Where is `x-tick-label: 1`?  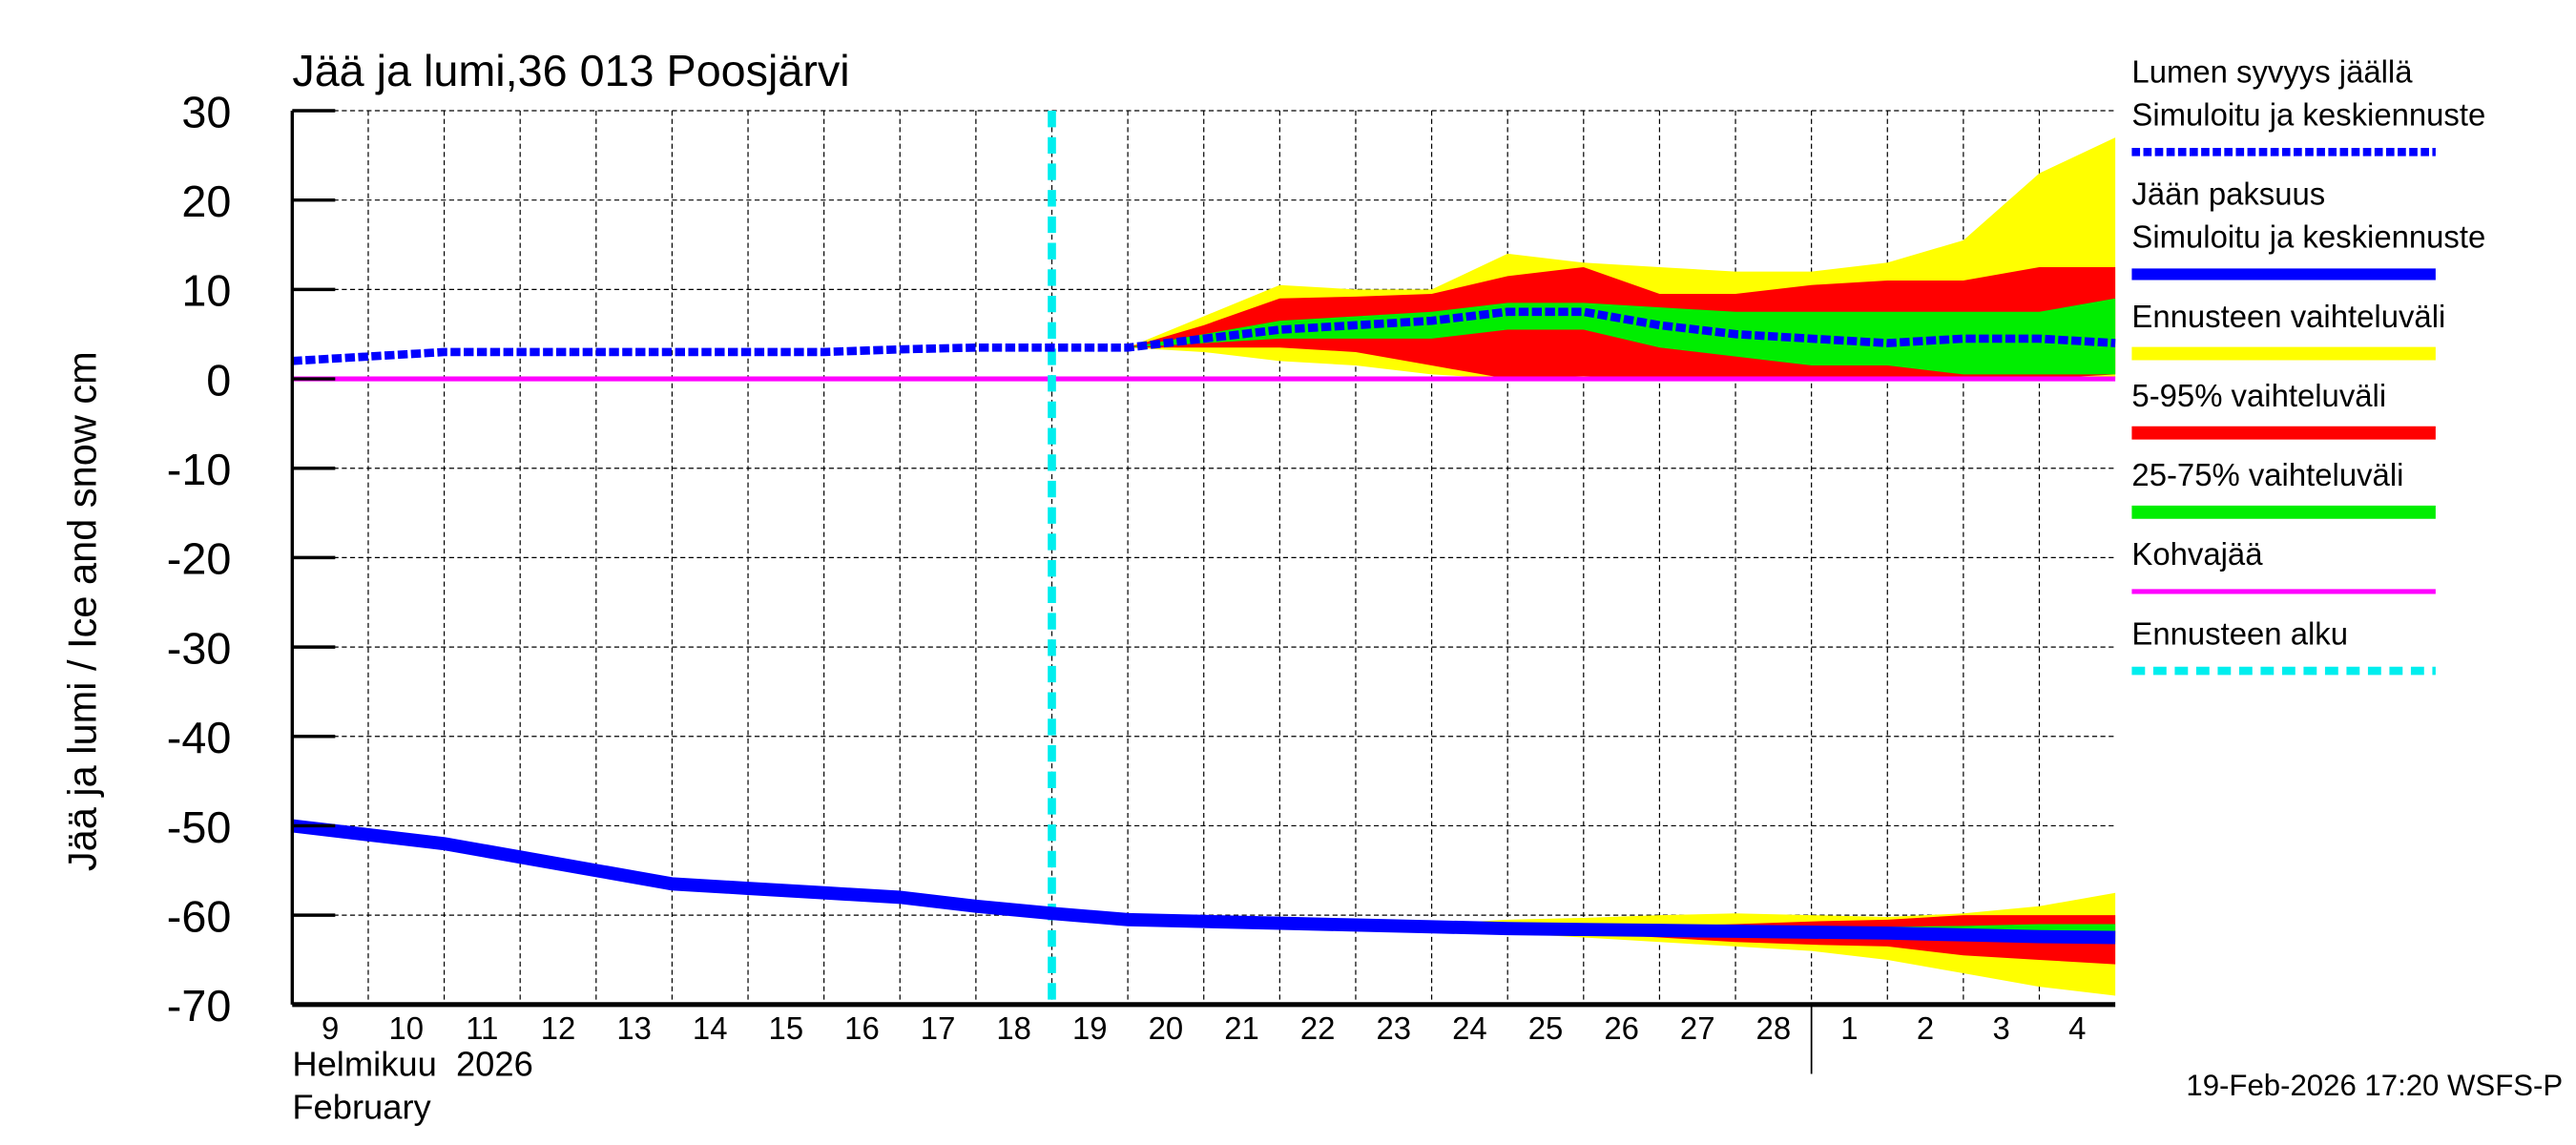
x-tick-label: 1 is located at coordinates (1849, 1028).